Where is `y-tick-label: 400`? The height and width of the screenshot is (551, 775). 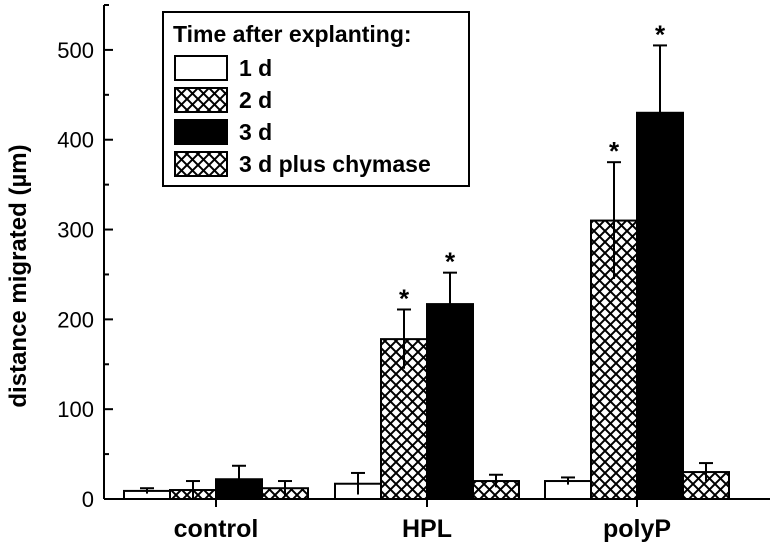 y-tick-label: 400 is located at coordinates (75, 140).